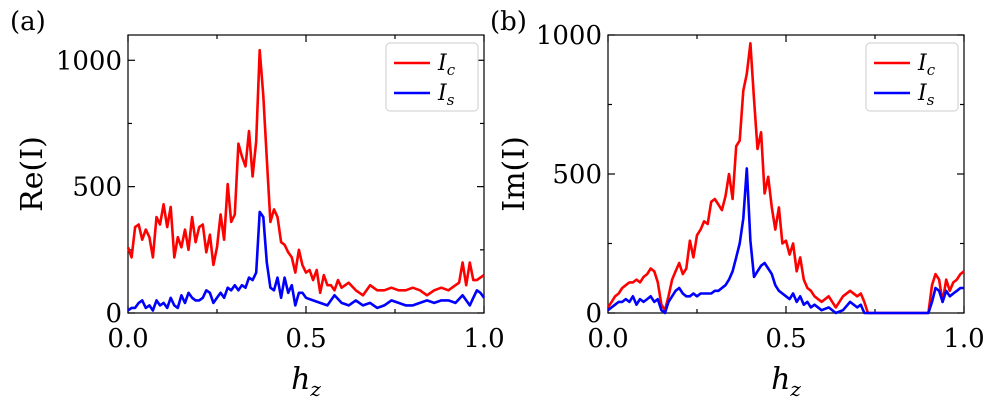 Image resolution: width=996 pixels, height=403 pixels. I want to click on panel-label: (b), so click(508, 22).